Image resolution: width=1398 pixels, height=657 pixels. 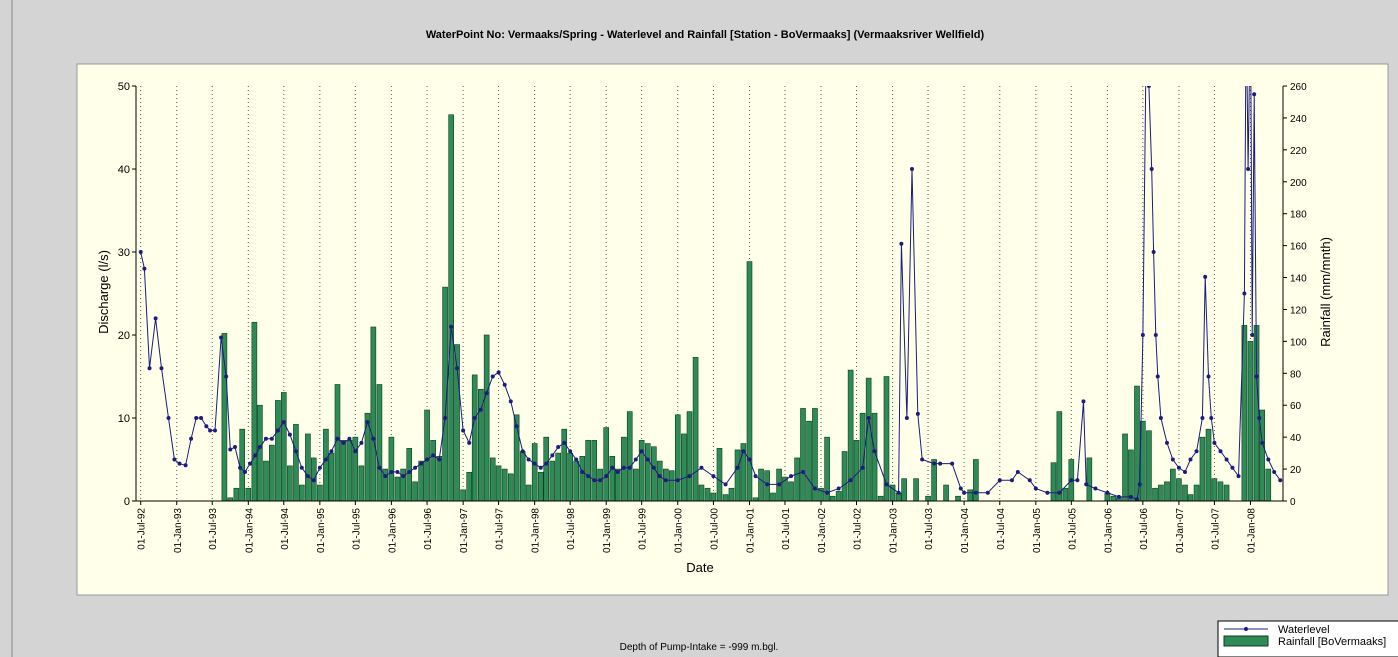 I want to click on x-tick-label: 01-Jan-03, so click(x=894, y=530).